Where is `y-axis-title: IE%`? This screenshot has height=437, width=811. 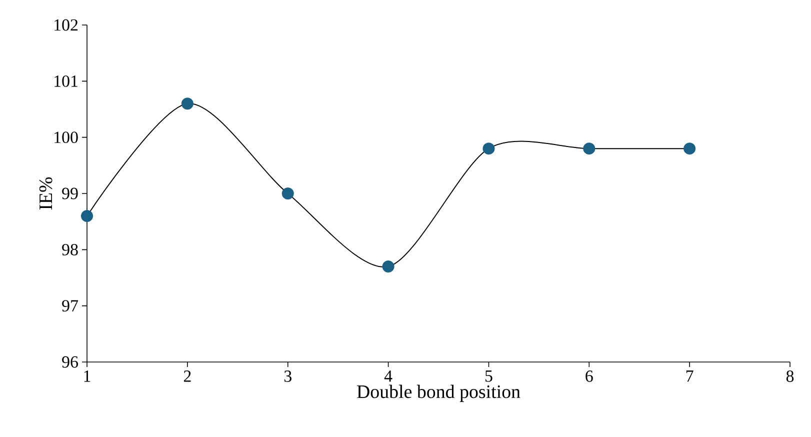
y-axis-title: IE% is located at coordinates (45, 193).